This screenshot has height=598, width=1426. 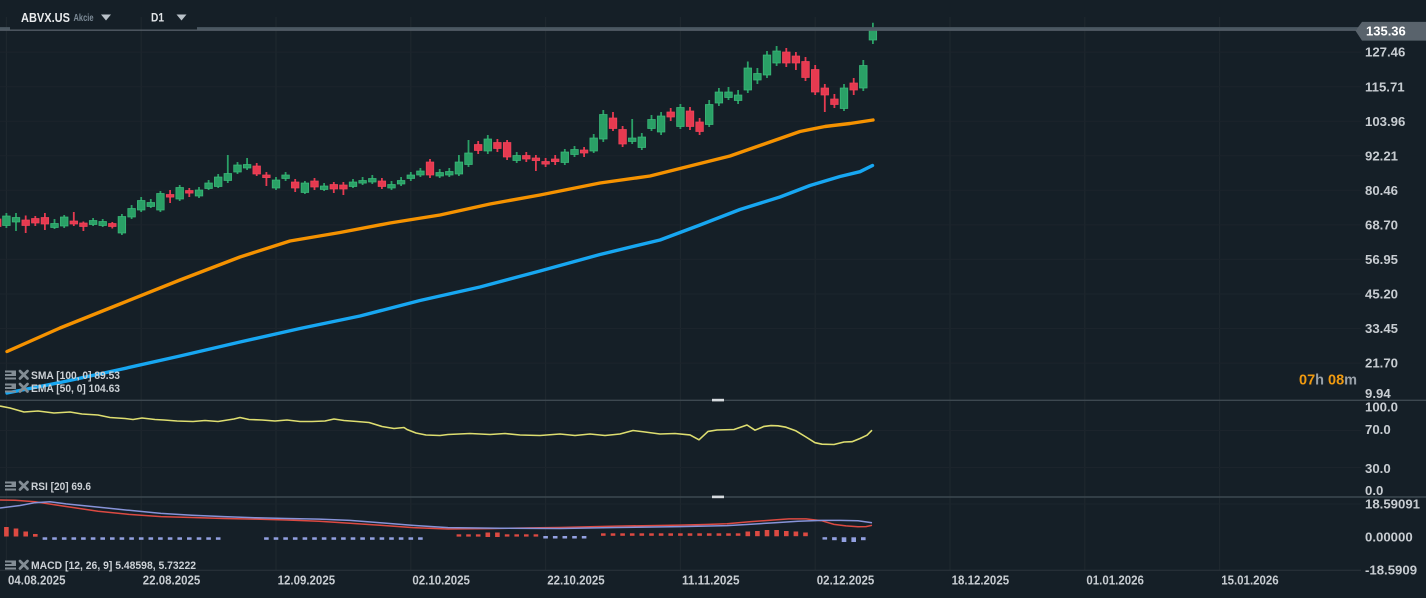 I want to click on svg-text: 100.0, so click(x=1381, y=406).